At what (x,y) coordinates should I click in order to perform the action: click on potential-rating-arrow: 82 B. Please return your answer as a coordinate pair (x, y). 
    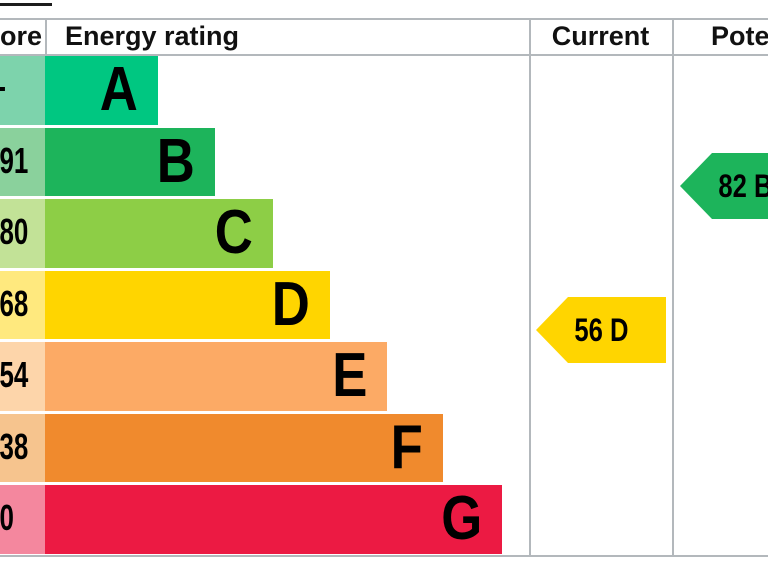
    Looking at the image, I should click on (724, 186).